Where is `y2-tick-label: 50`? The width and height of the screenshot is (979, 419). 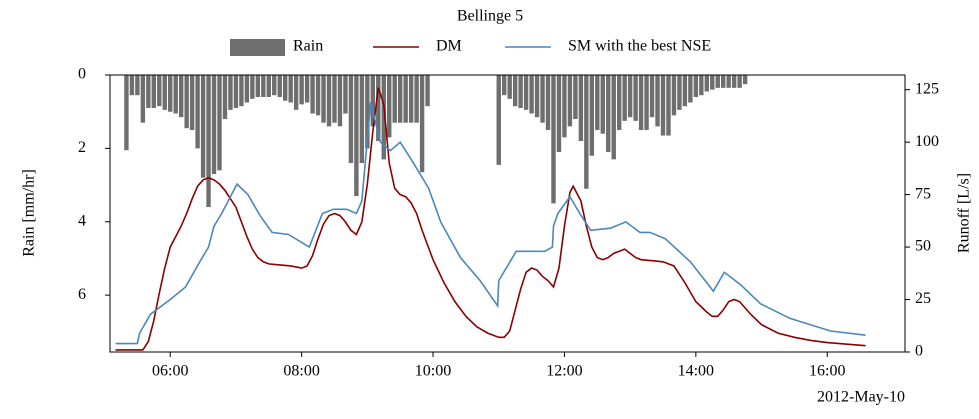 y2-tick-label: 50 is located at coordinates (923, 246).